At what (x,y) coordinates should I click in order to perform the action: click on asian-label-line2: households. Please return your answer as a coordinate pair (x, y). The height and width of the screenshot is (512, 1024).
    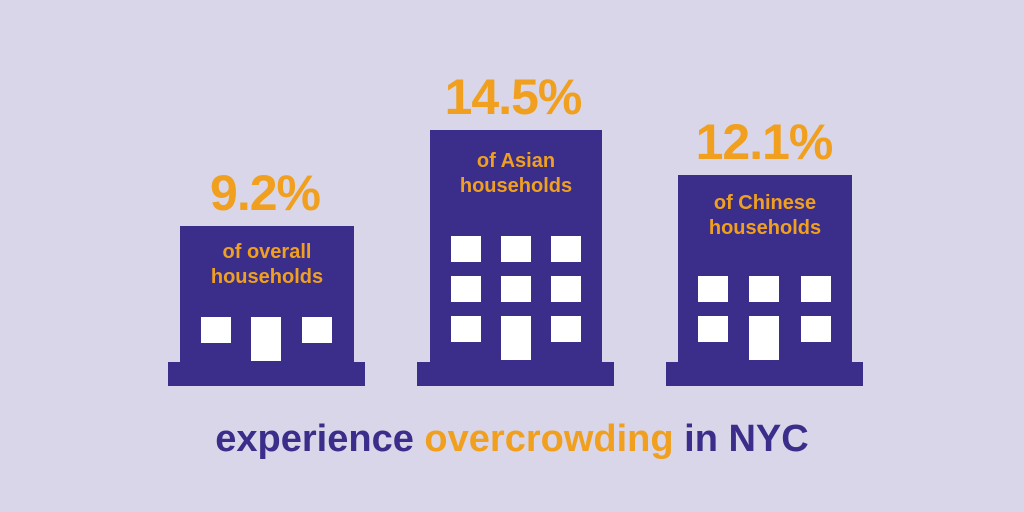
    Looking at the image, I should click on (516, 186).